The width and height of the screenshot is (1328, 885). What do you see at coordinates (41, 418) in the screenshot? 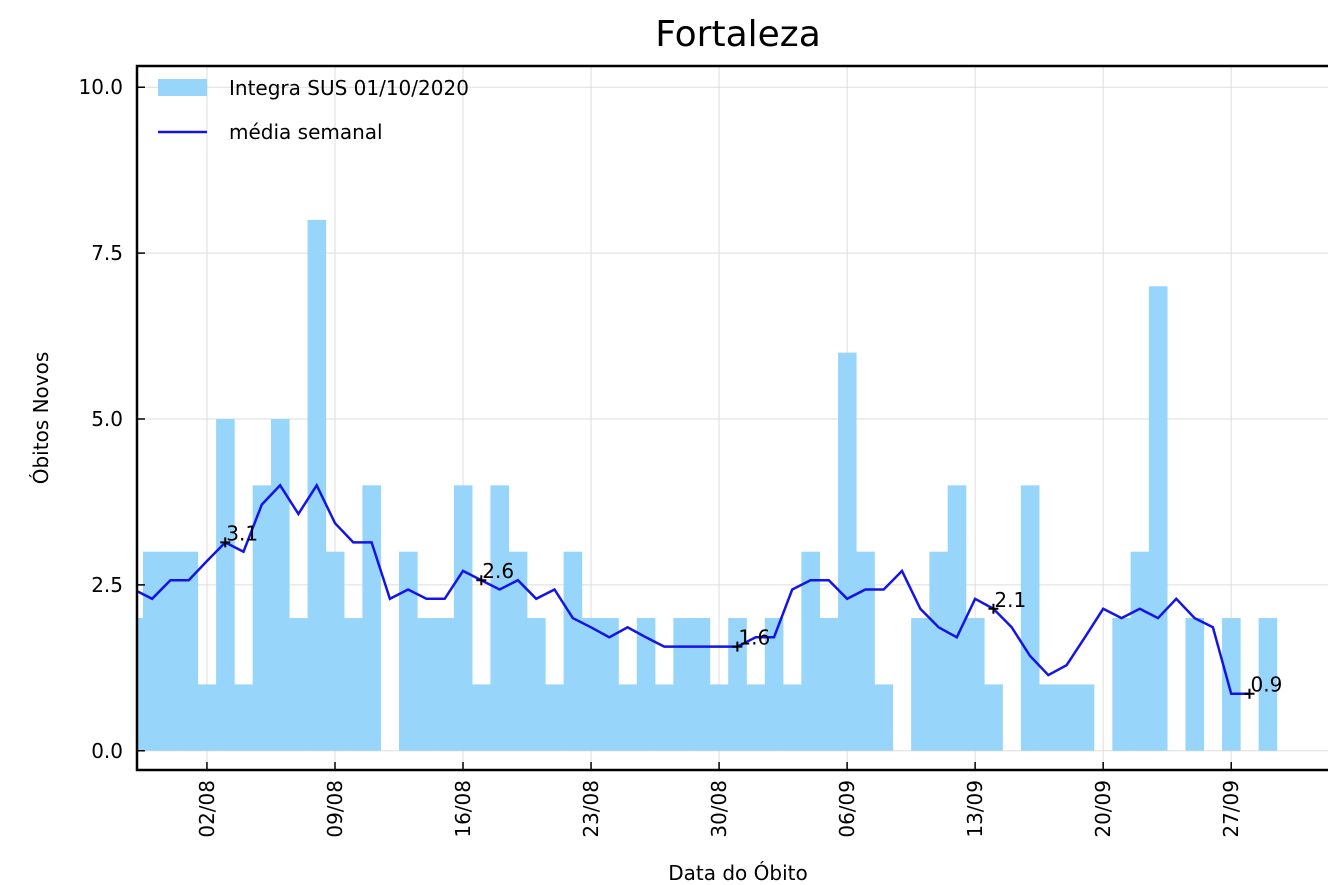
I see `y-axis-label: Óbitos Novos` at bounding box center [41, 418].